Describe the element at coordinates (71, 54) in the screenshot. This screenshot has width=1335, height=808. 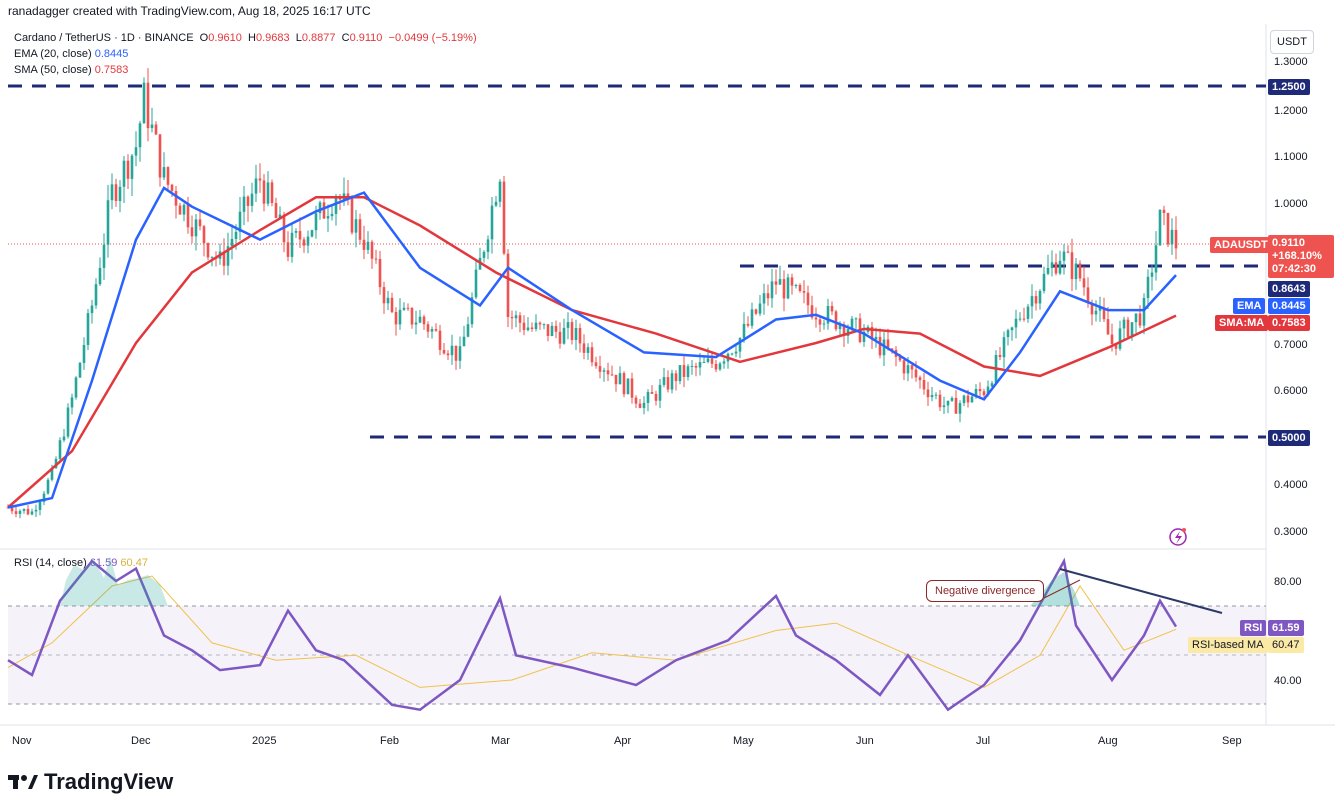
I see `ema-legend: EMA (20, close) 0.8445` at that location.